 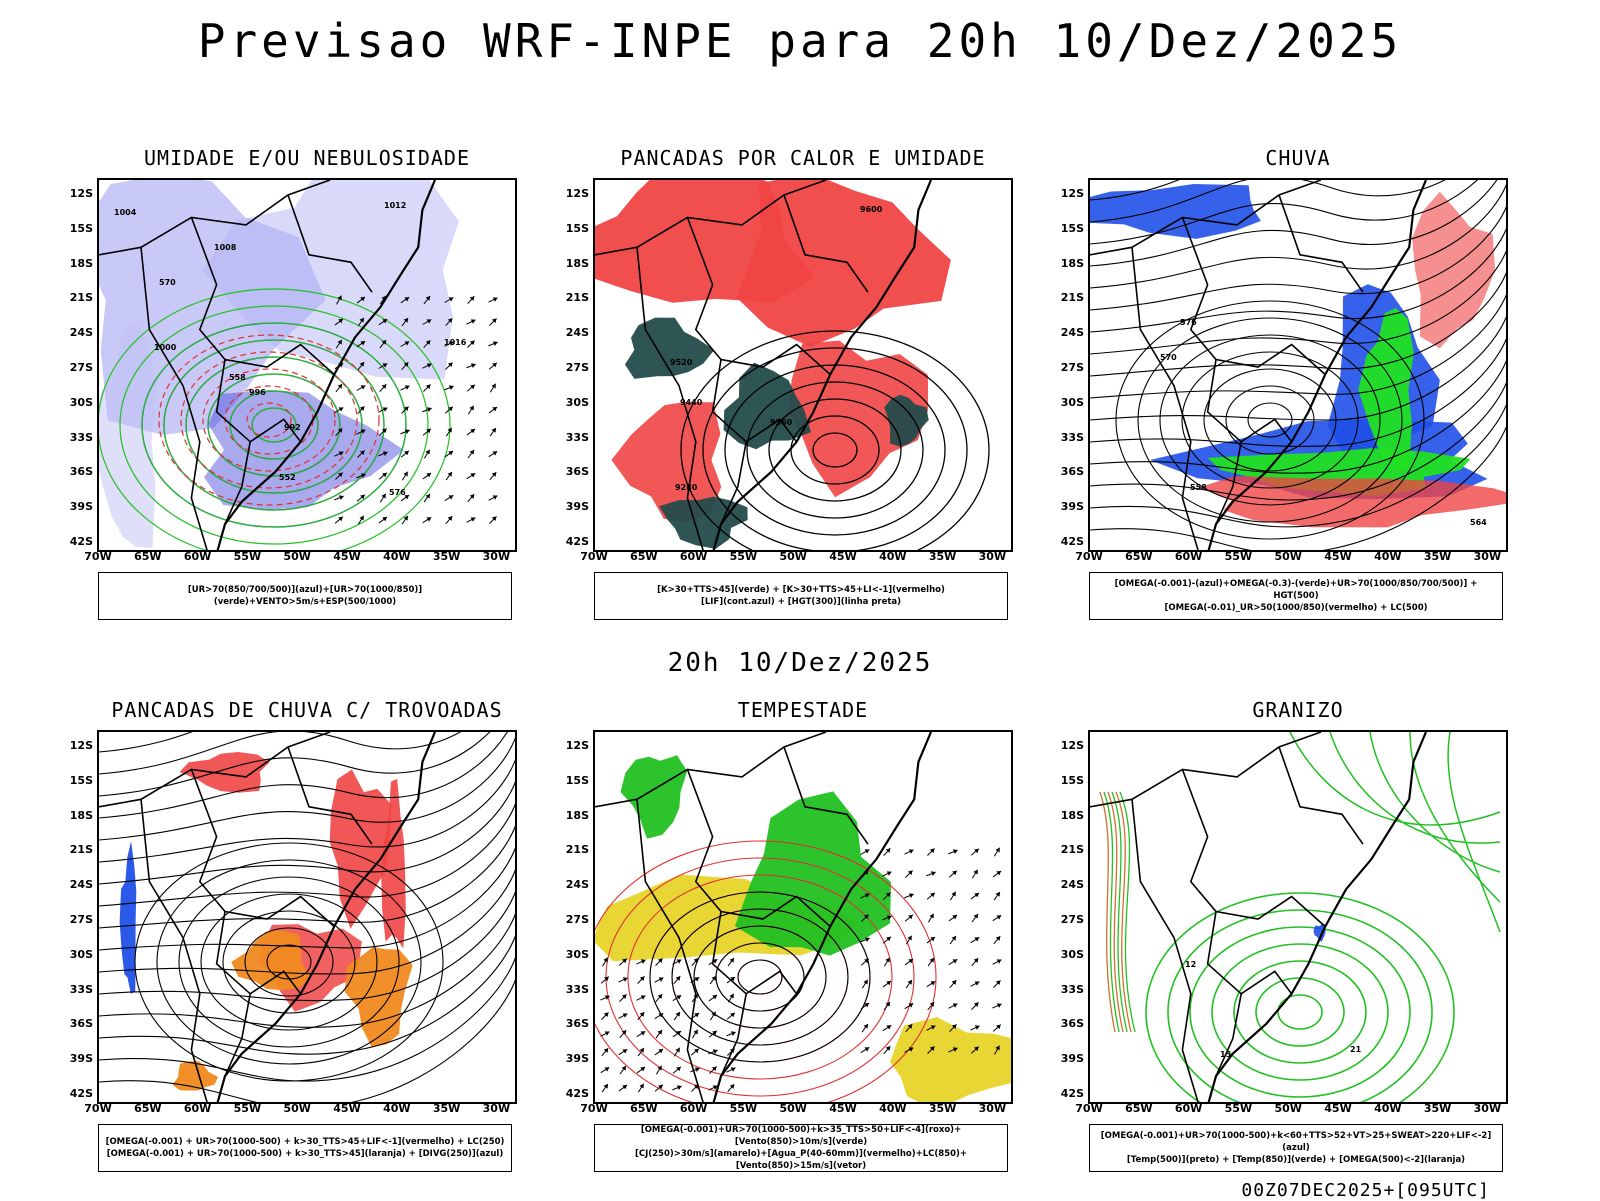 I want to click on instability-green-area, so click(x=906, y=420).